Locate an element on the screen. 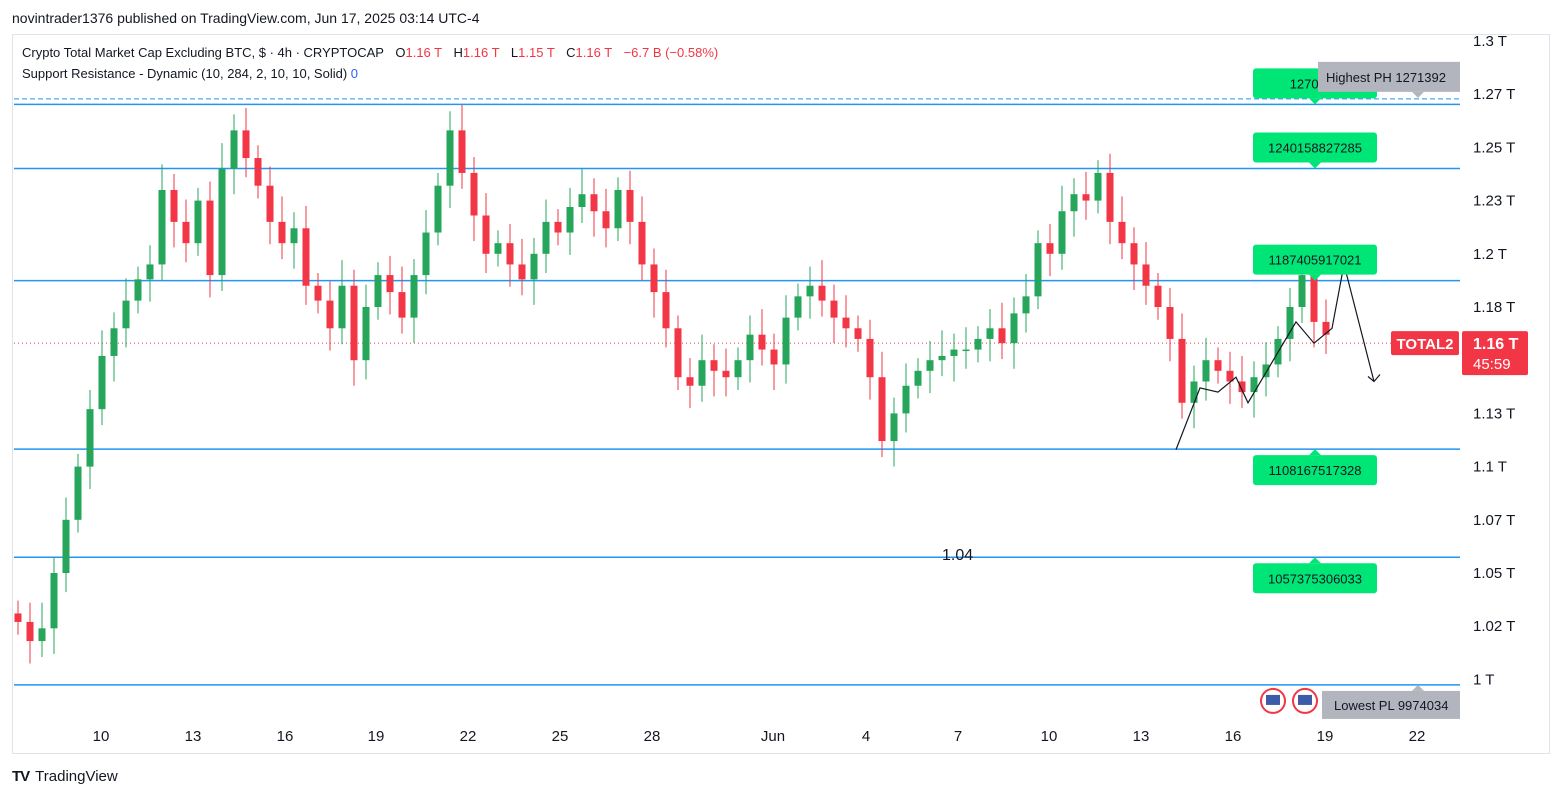  y-tick-label: 1.05 T is located at coordinates (1494, 573).